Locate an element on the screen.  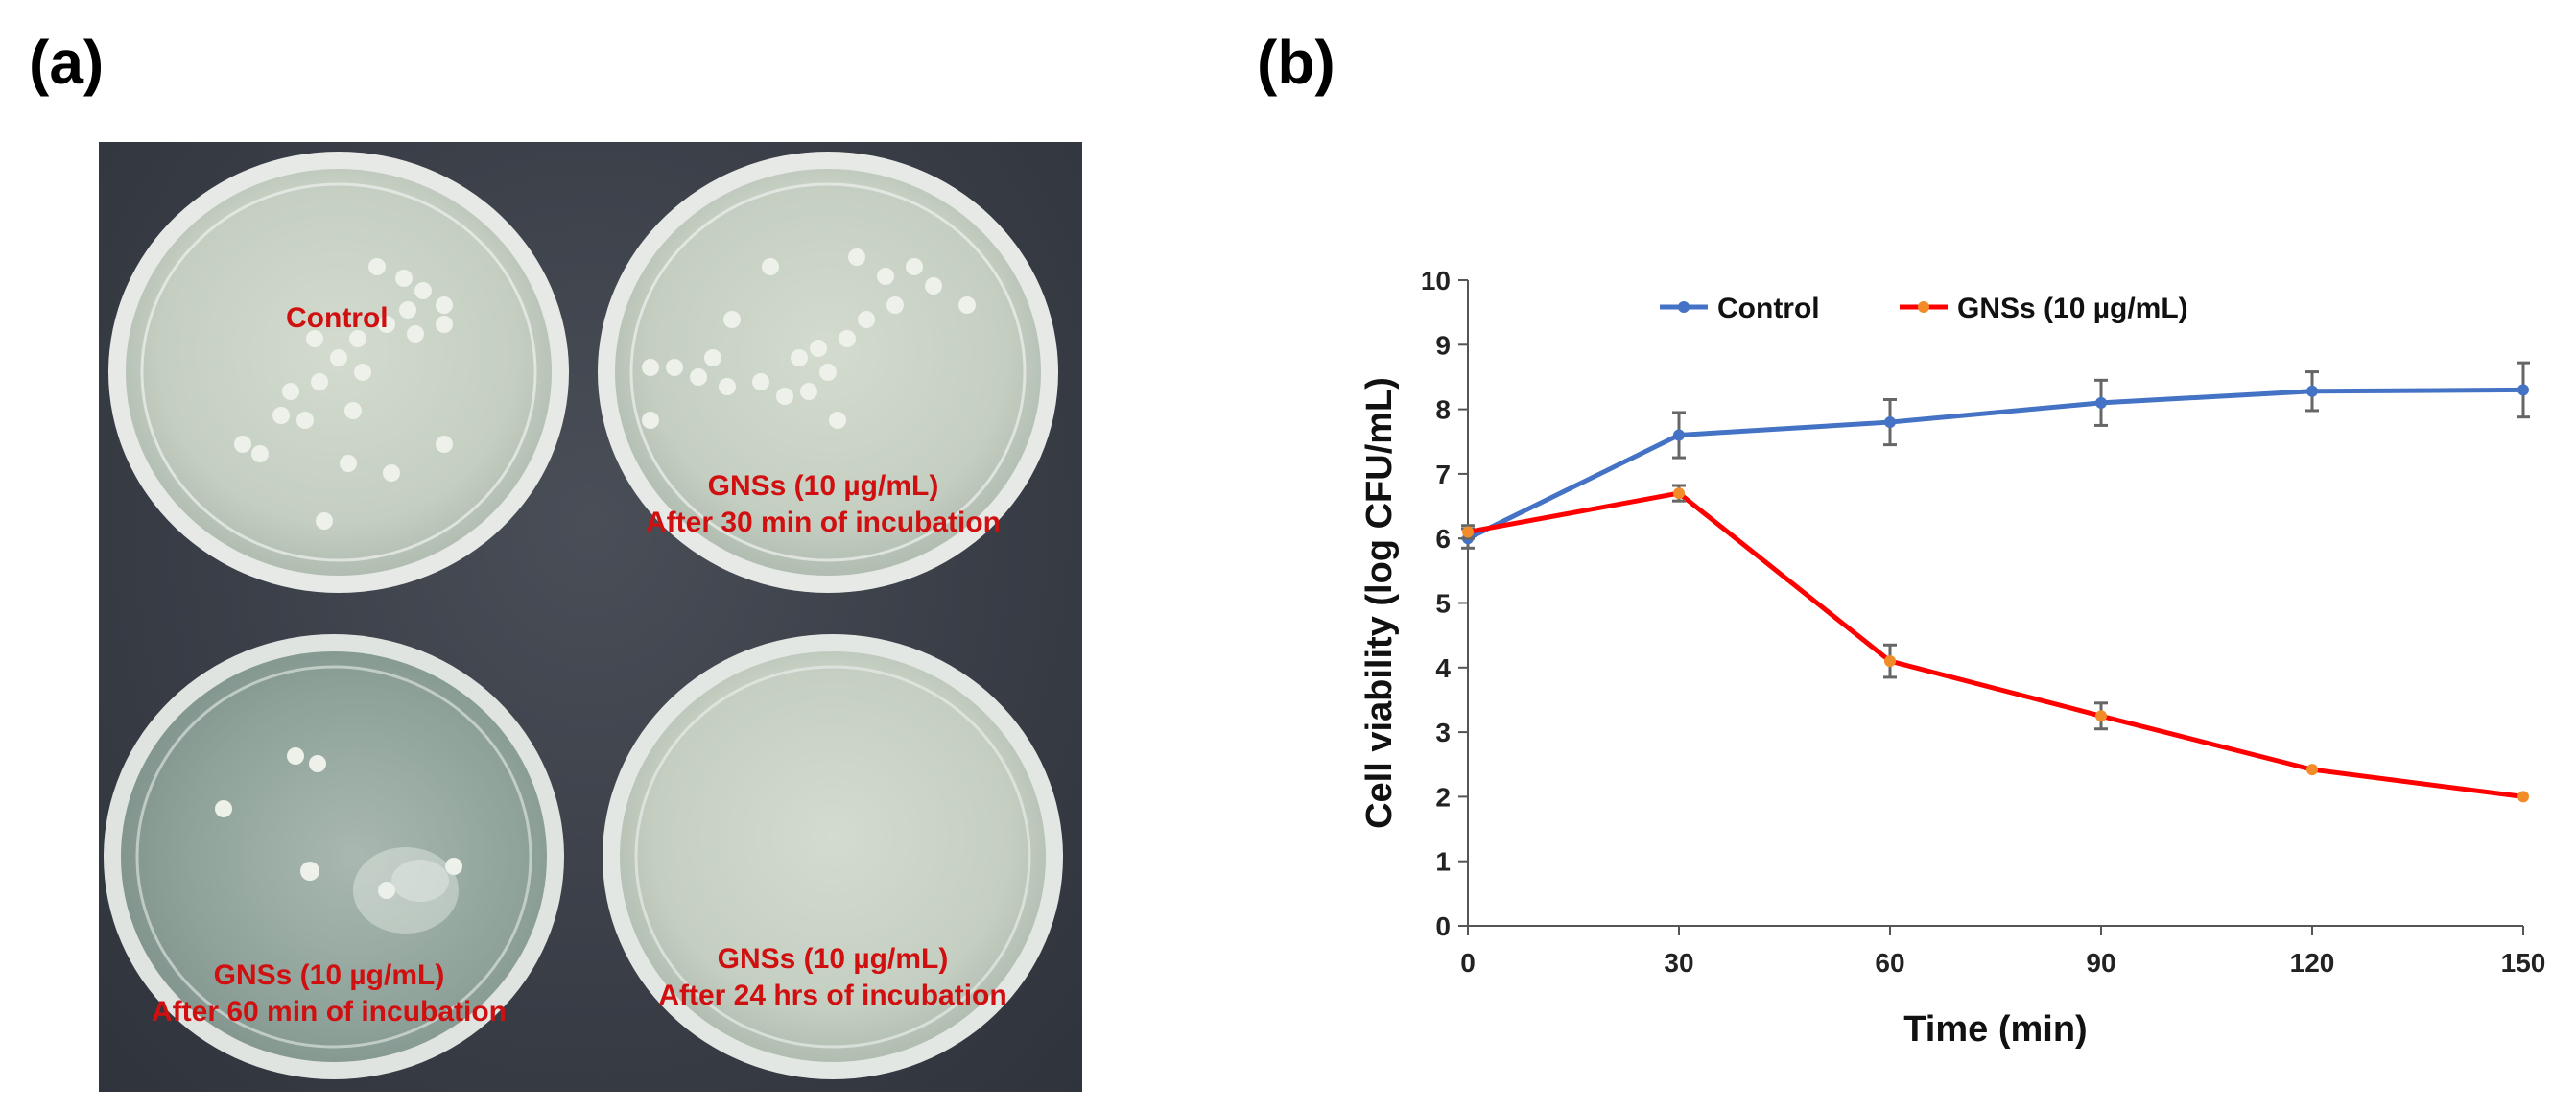
series-gnss is located at coordinates (1995, 643).